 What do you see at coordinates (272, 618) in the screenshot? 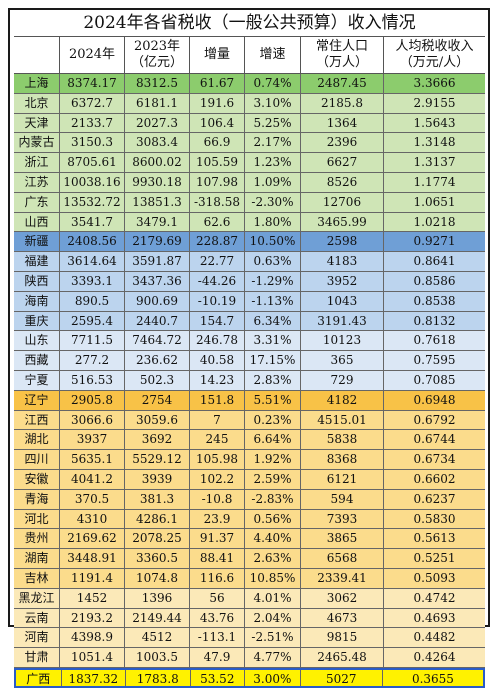
I see `cell-growth: 2.04%` at bounding box center [272, 618].